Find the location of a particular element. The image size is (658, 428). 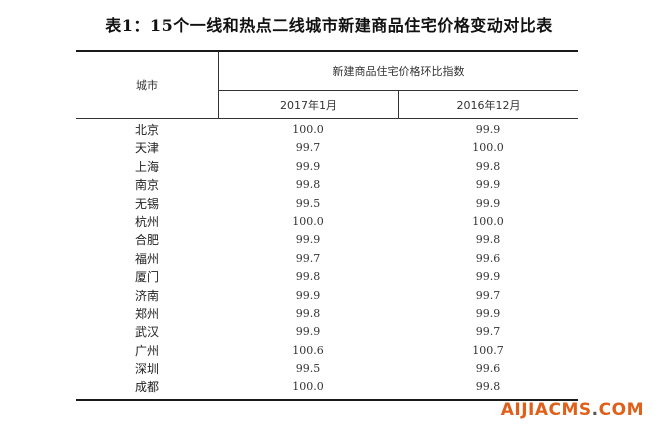

city-cell: 成都 is located at coordinates (146, 387).